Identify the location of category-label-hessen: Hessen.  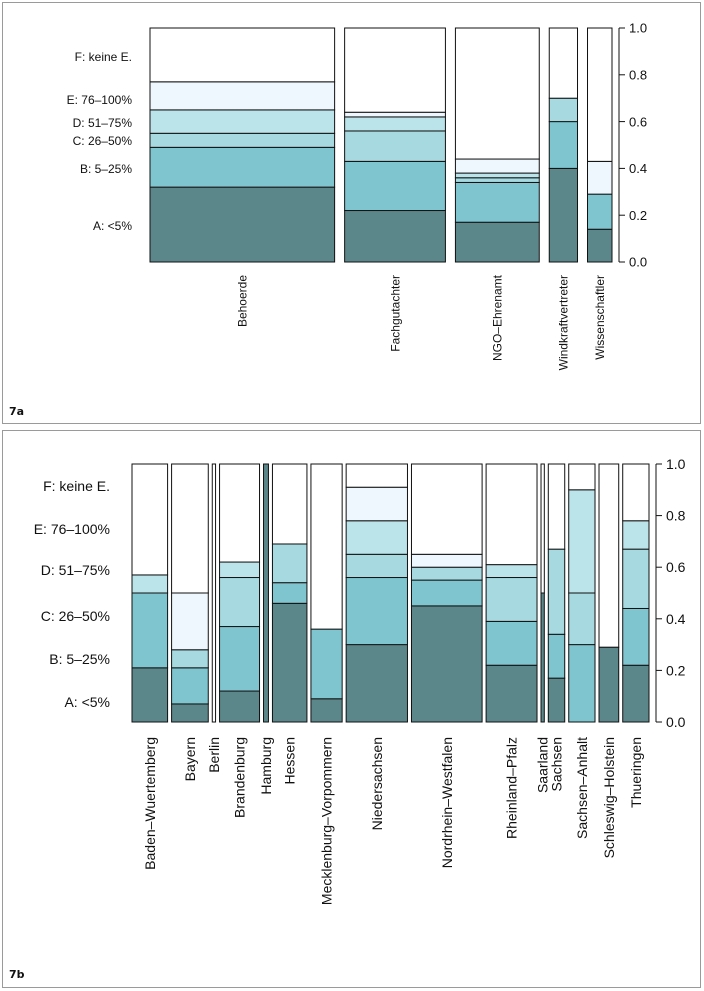
(290, 760).